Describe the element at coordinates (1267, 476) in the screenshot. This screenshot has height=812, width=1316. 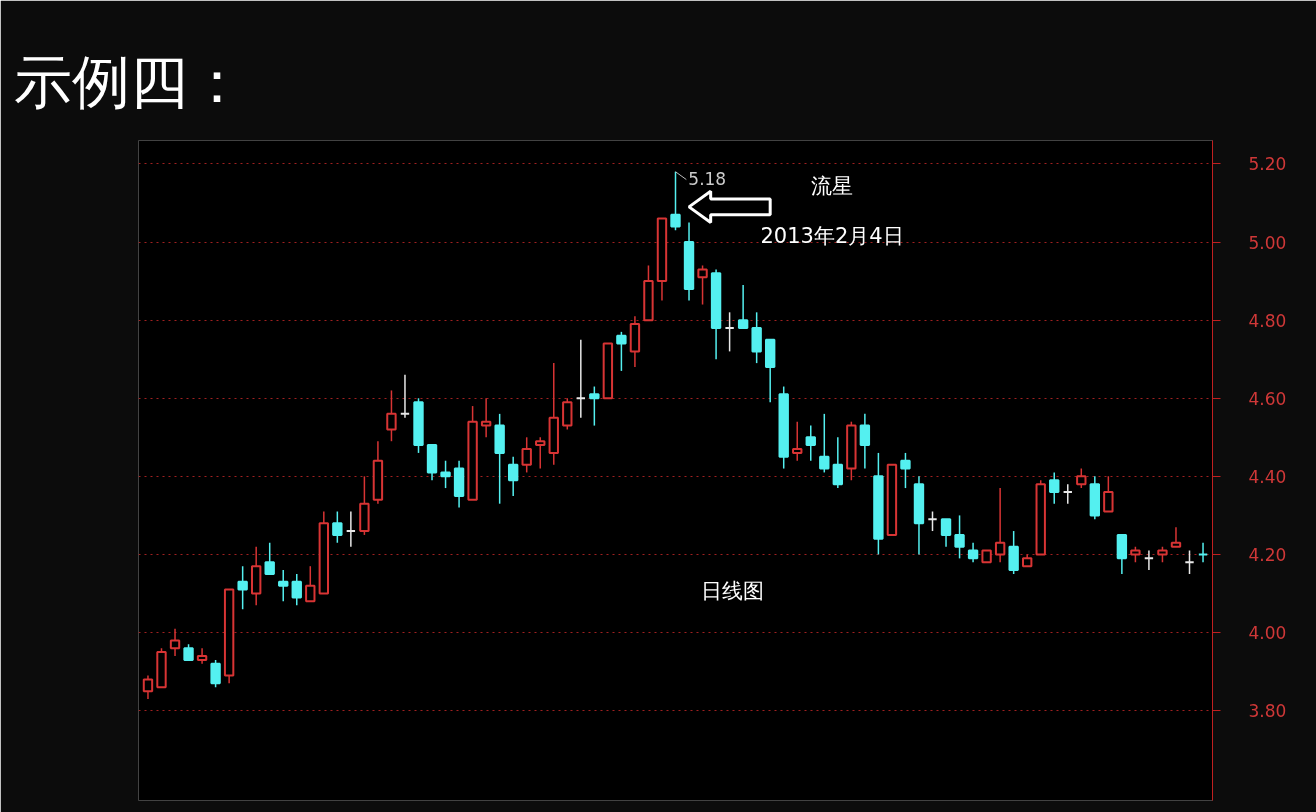
I see `y-tick-label: 4.40` at that location.